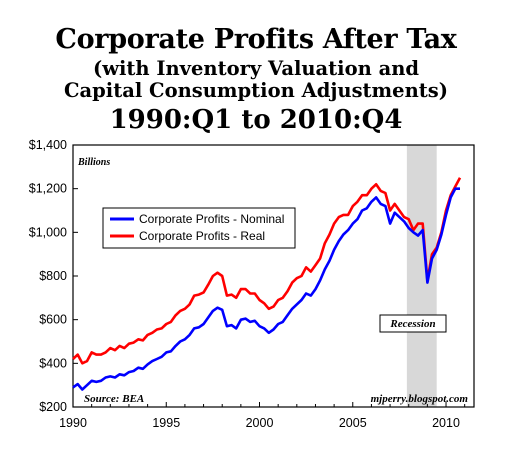 This screenshot has height=457, width=512. What do you see at coordinates (211, 219) in the screenshot?
I see `legend-label-nominal: Corporate Profits - Nominal` at bounding box center [211, 219].